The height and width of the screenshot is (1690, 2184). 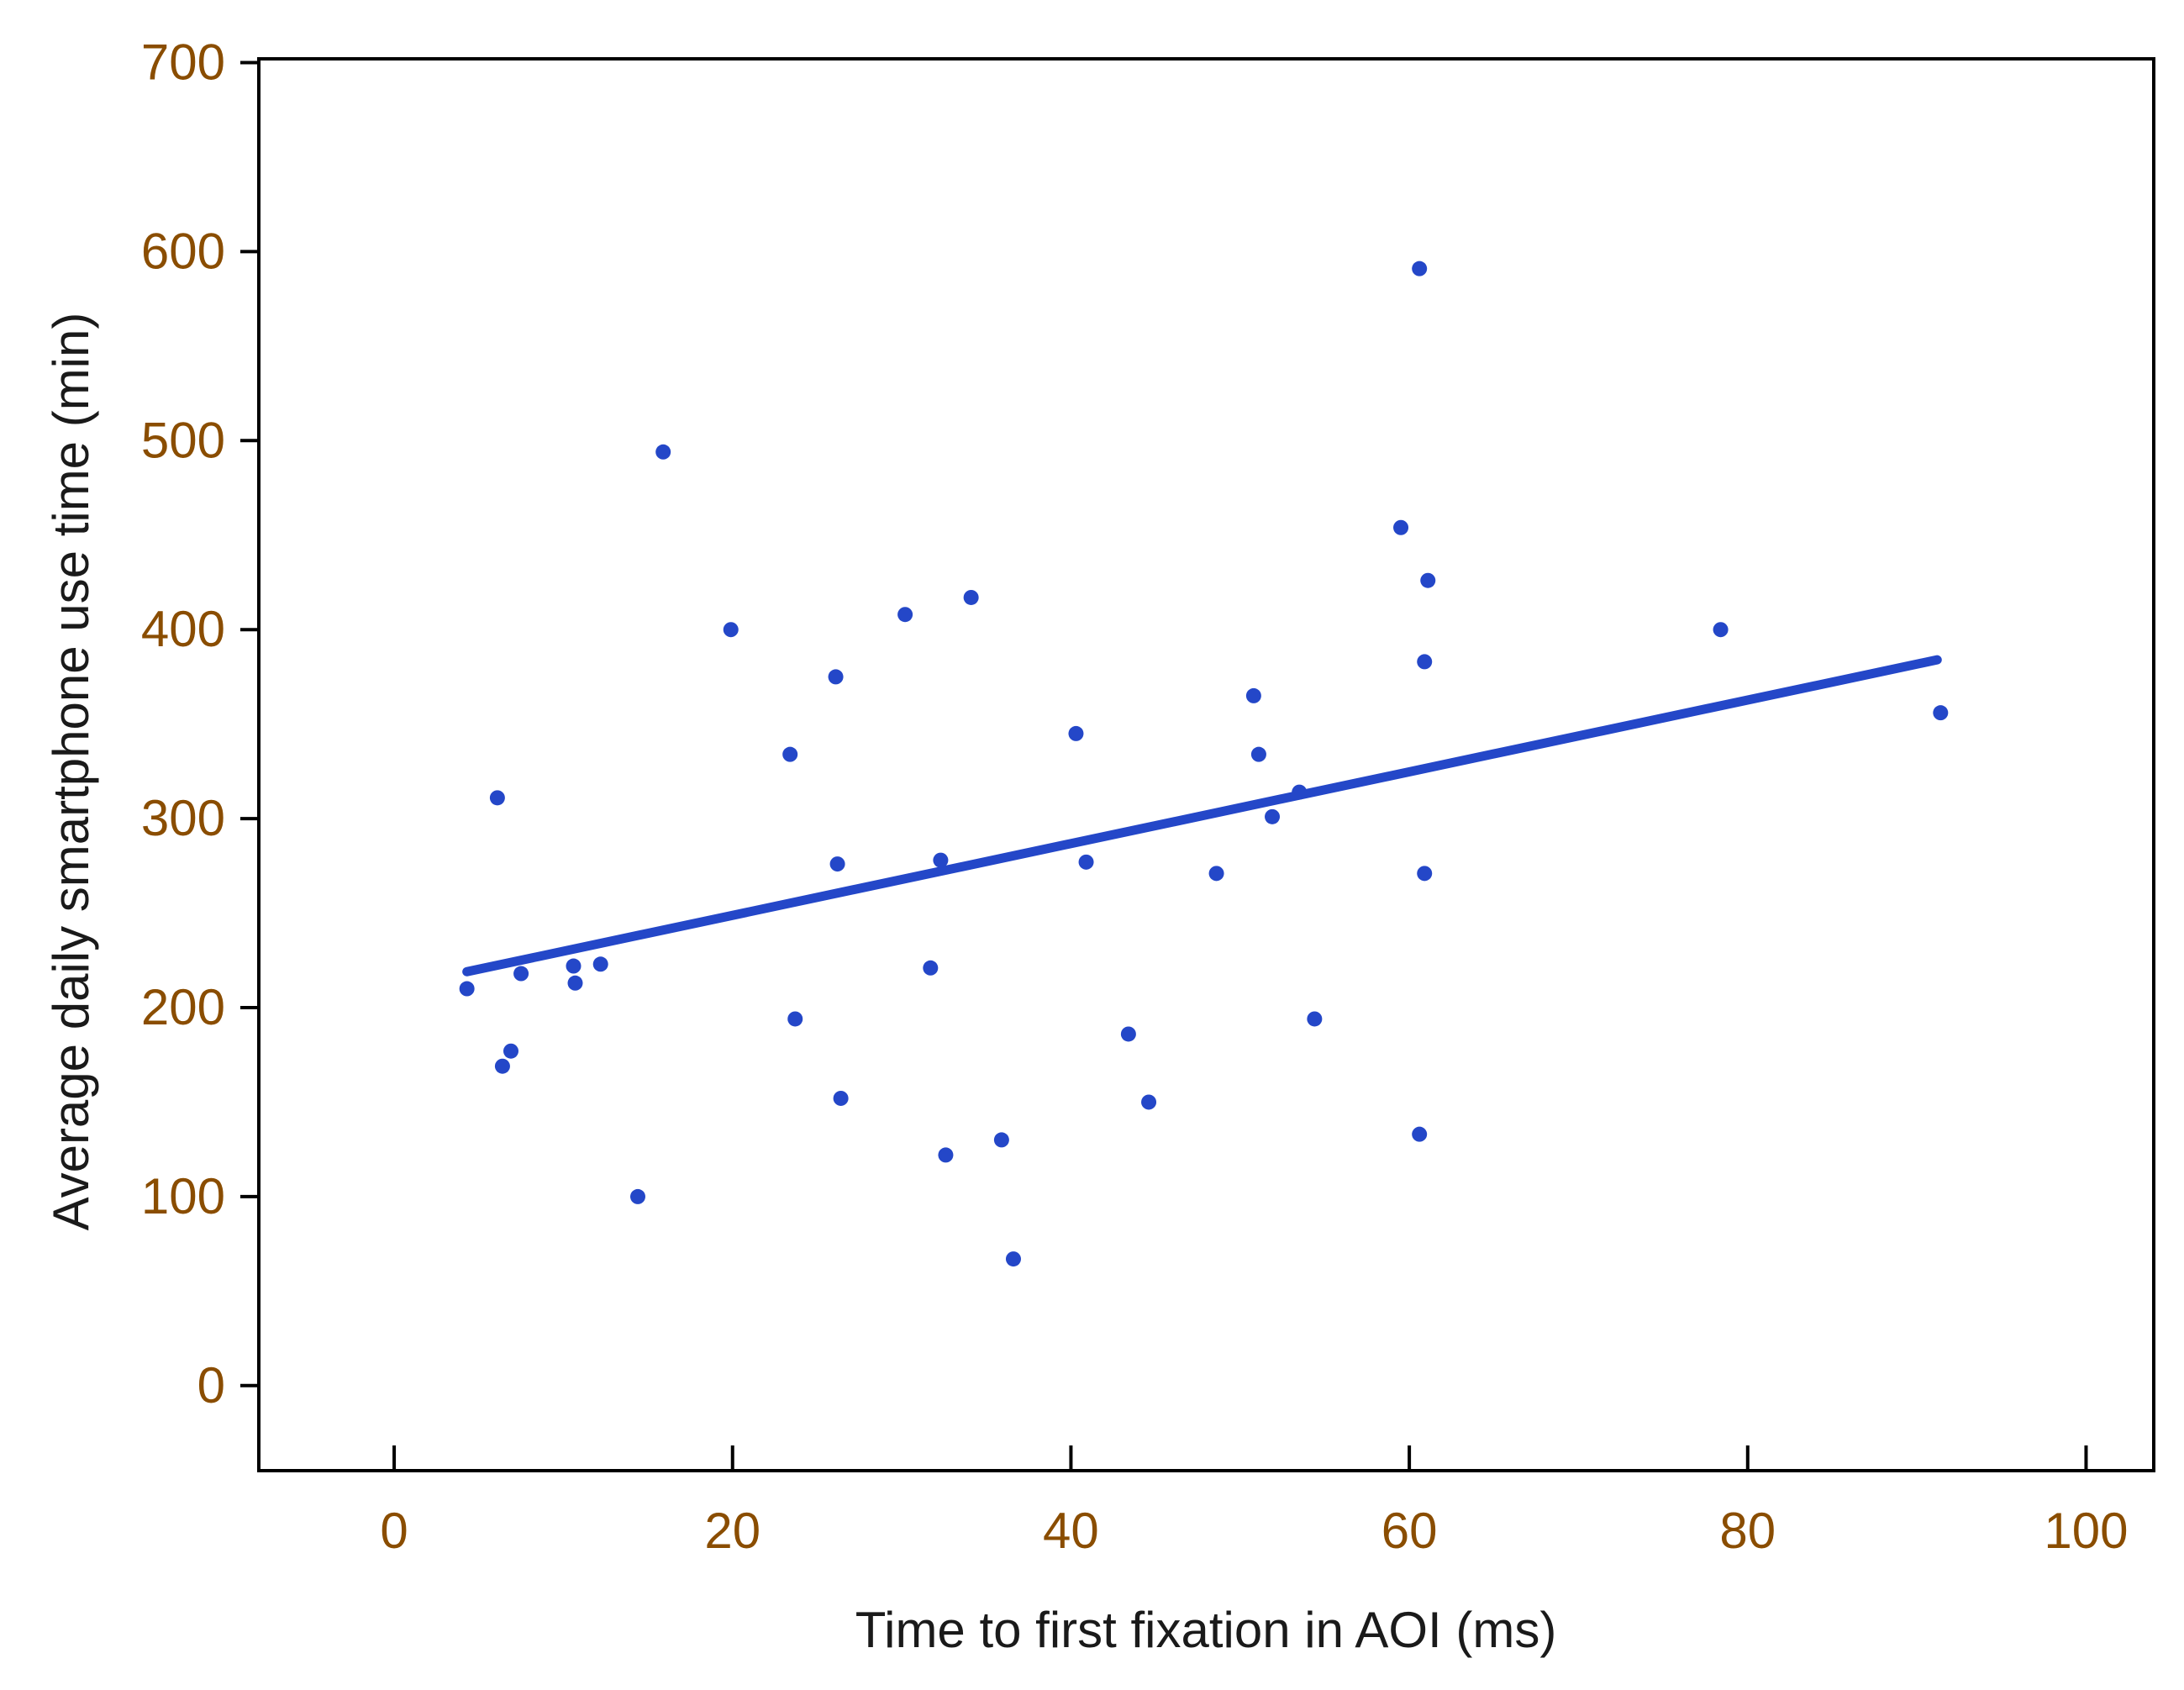 What do you see at coordinates (1409, 1531) in the screenshot?
I see `x-tick-label: 60` at bounding box center [1409, 1531].